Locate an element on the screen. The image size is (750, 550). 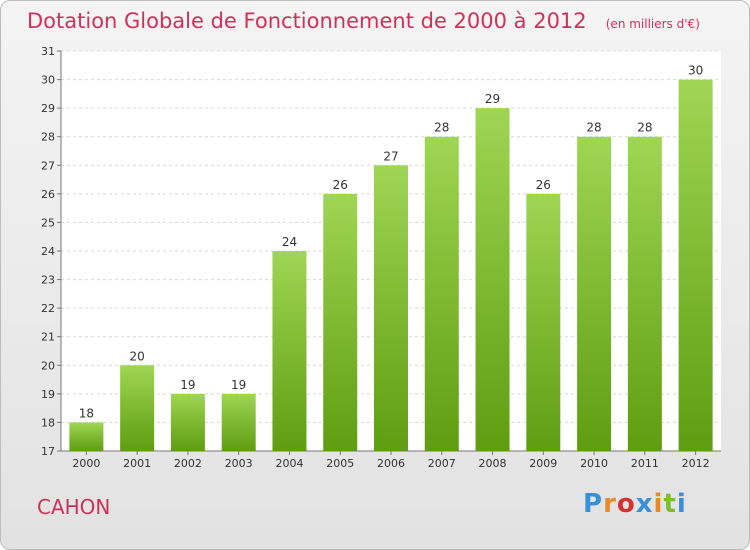
data-label: 30 is located at coordinates (695, 71).